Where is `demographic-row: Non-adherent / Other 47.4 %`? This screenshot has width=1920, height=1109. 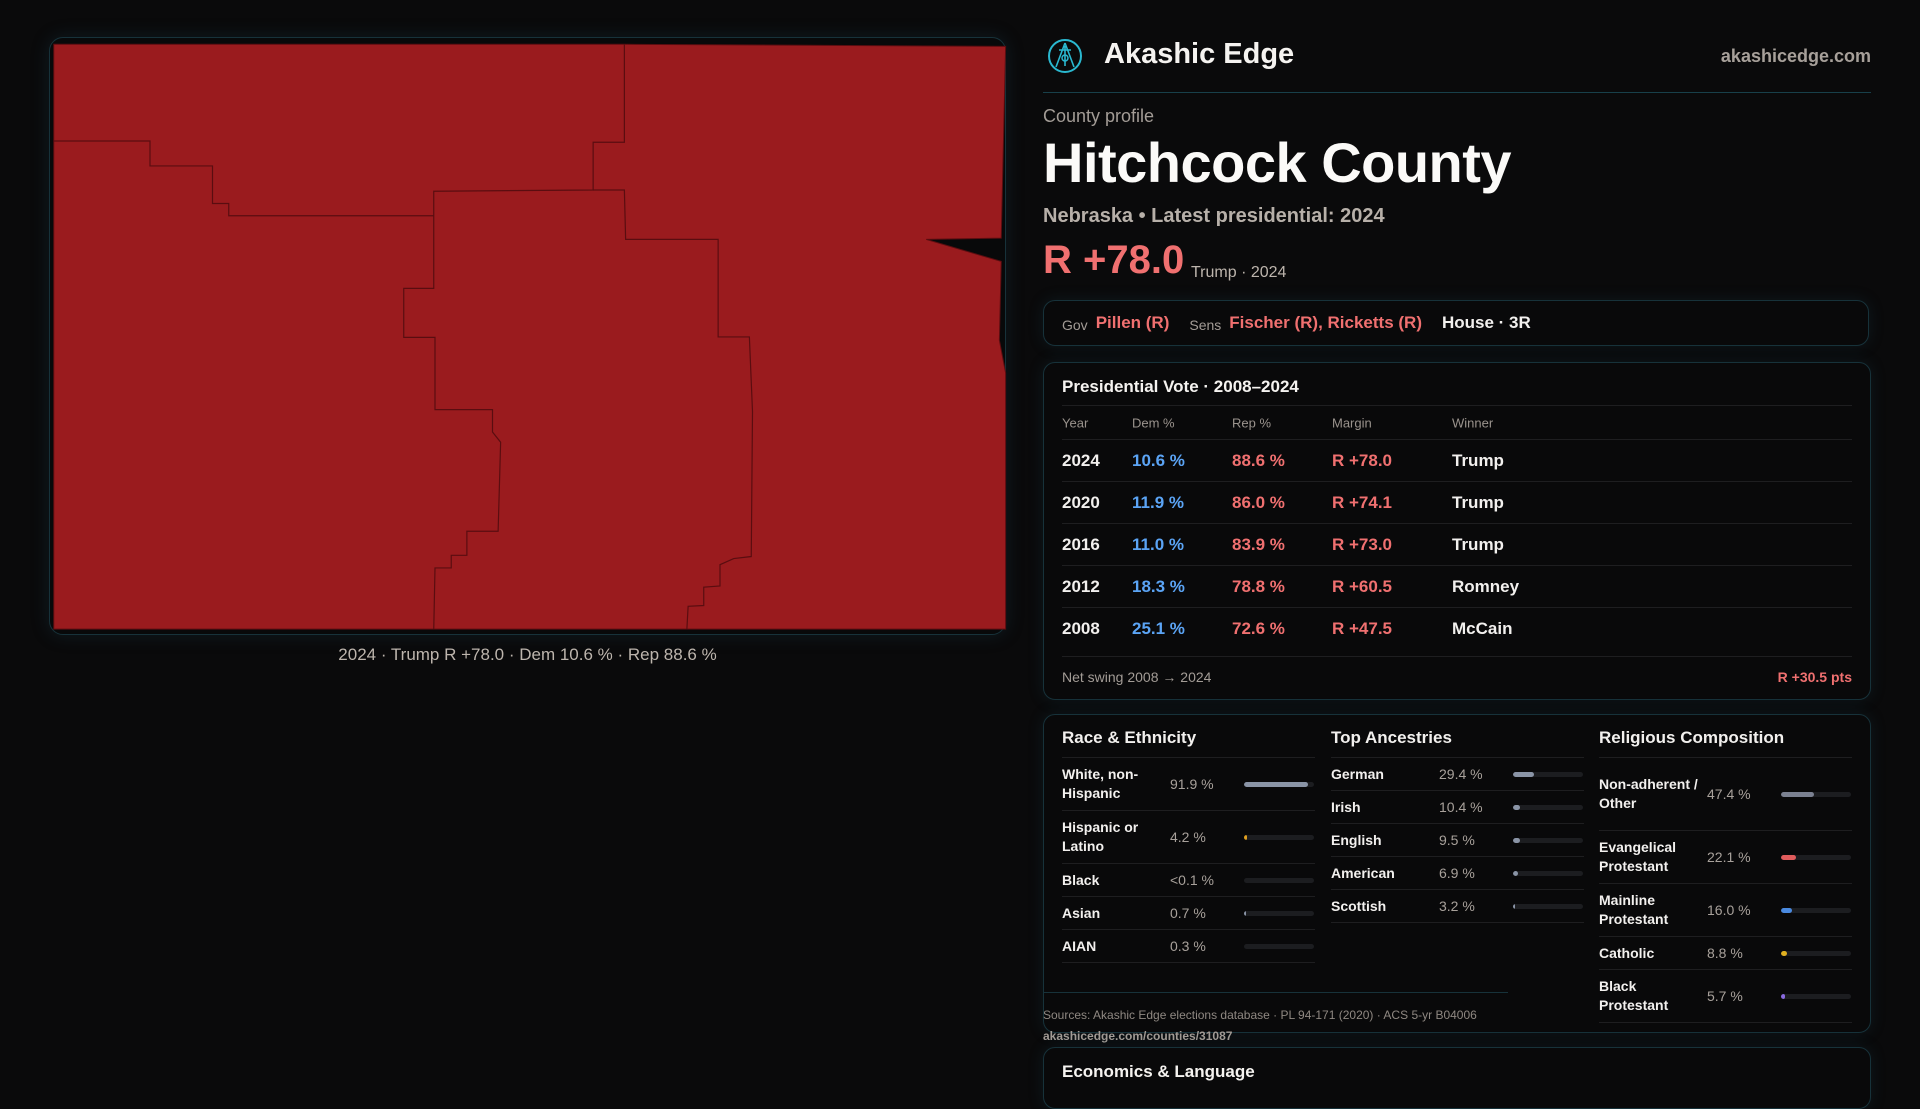 demographic-row: Non-adherent / Other 47.4 % is located at coordinates (1725, 794).